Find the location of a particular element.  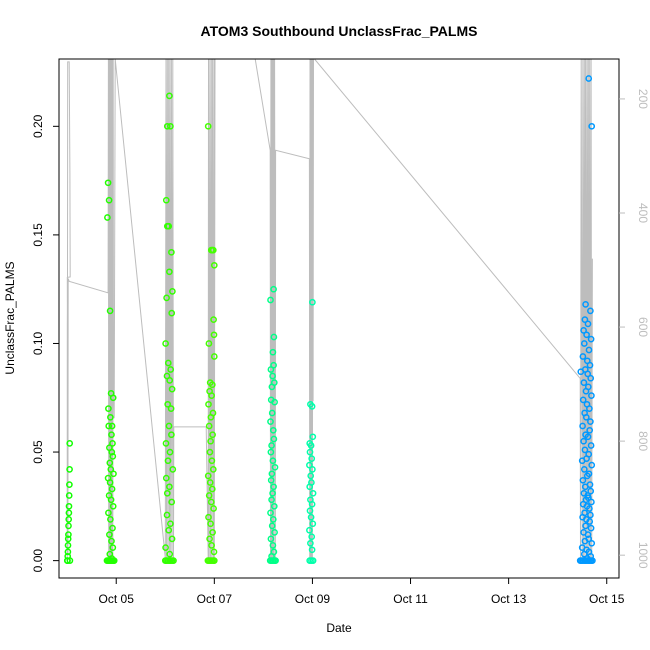

y-tick-label: 0.00 is located at coordinates (38, 561).